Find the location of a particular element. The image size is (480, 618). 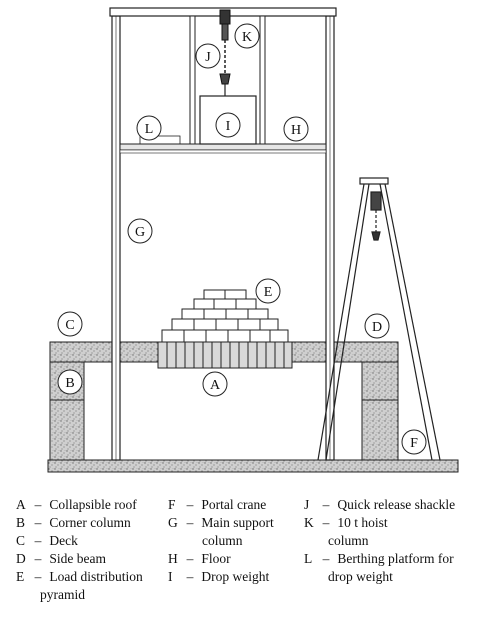

hoist-assembly is located at coordinates (225, 52).